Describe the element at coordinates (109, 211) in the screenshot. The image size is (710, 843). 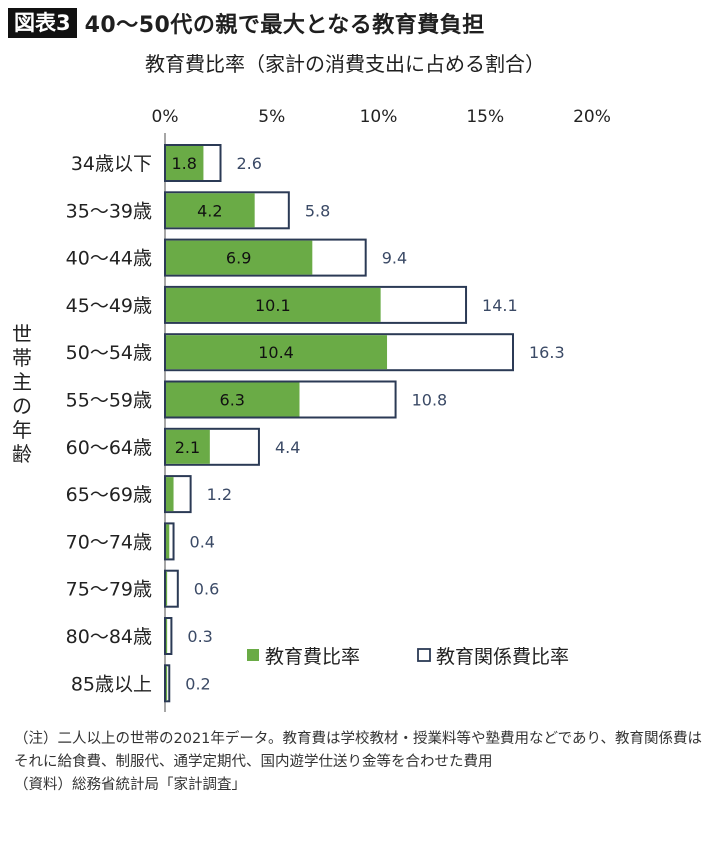
I see `category-label: 35〜39歳` at that location.